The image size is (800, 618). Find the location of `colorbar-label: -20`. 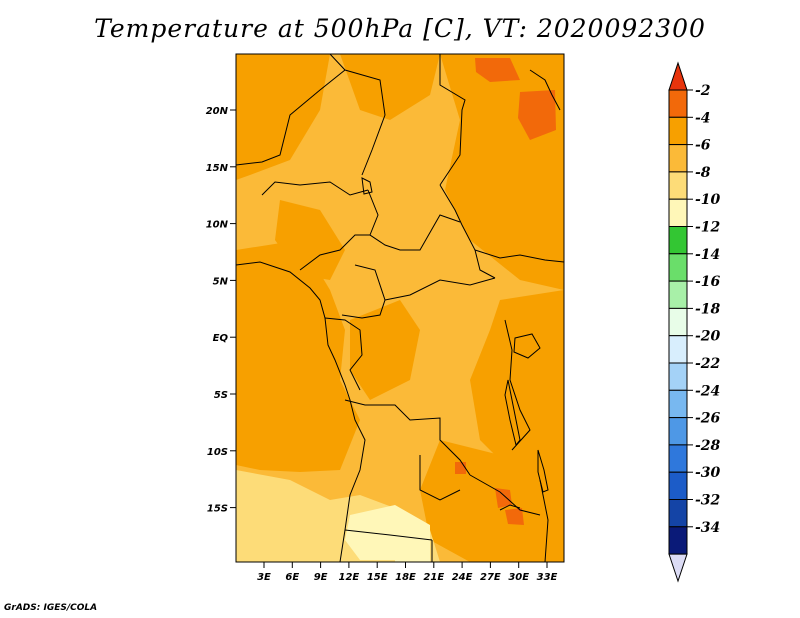

colorbar-label: -20 is located at coordinates (708, 337).